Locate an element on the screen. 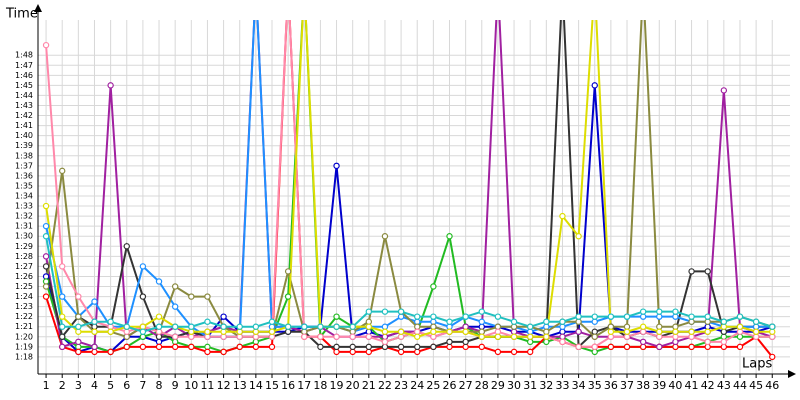 The image size is (800, 400). x-tick-label: 27 is located at coordinates (466, 385).